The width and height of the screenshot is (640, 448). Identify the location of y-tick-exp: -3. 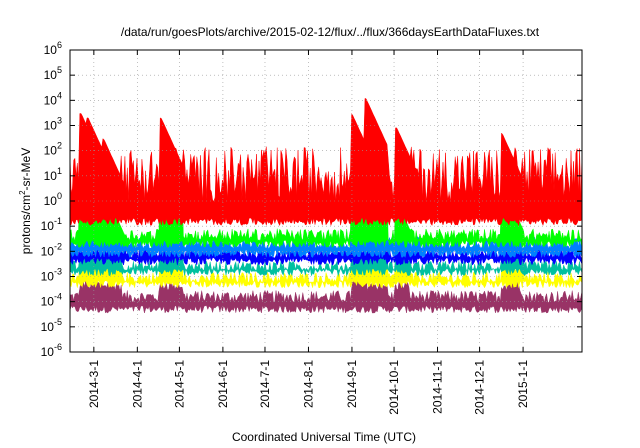
(58, 272).